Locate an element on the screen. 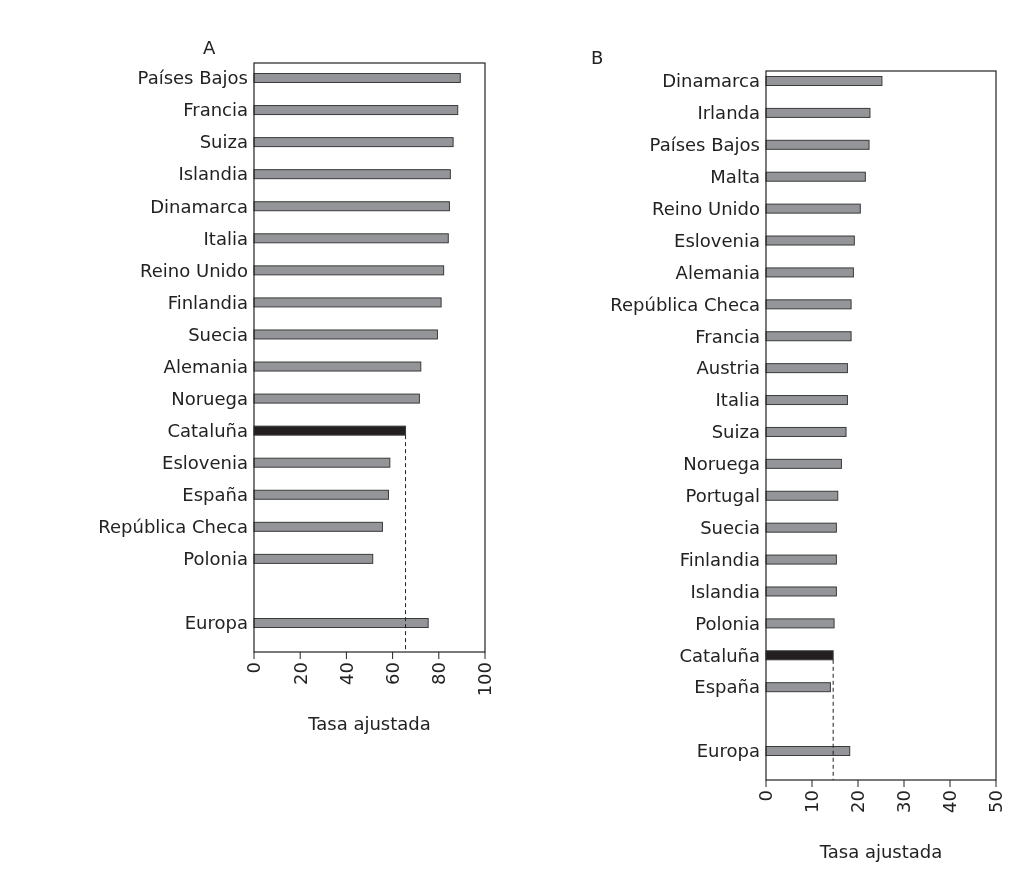  x-tick-label: 80 is located at coordinates (439, 673).